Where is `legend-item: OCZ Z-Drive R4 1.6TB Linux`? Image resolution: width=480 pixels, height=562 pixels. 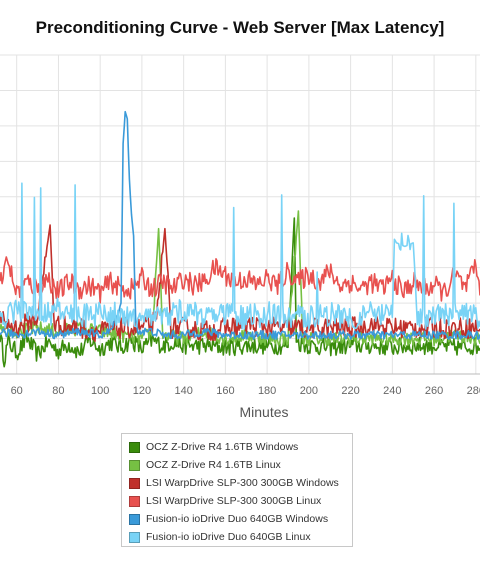
legend-item: OCZ Z-Drive R4 1.6TB Linux is located at coordinates (240, 465).